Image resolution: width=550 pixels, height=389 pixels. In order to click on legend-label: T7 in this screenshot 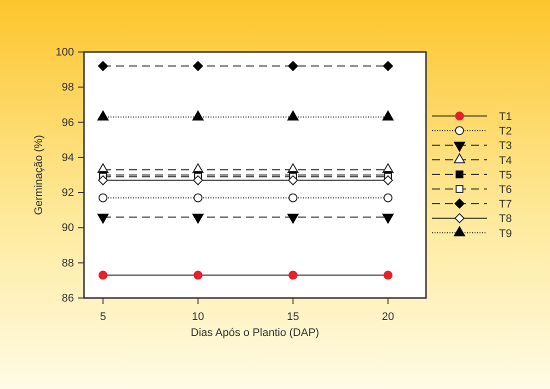, I will do `click(505, 204)`.